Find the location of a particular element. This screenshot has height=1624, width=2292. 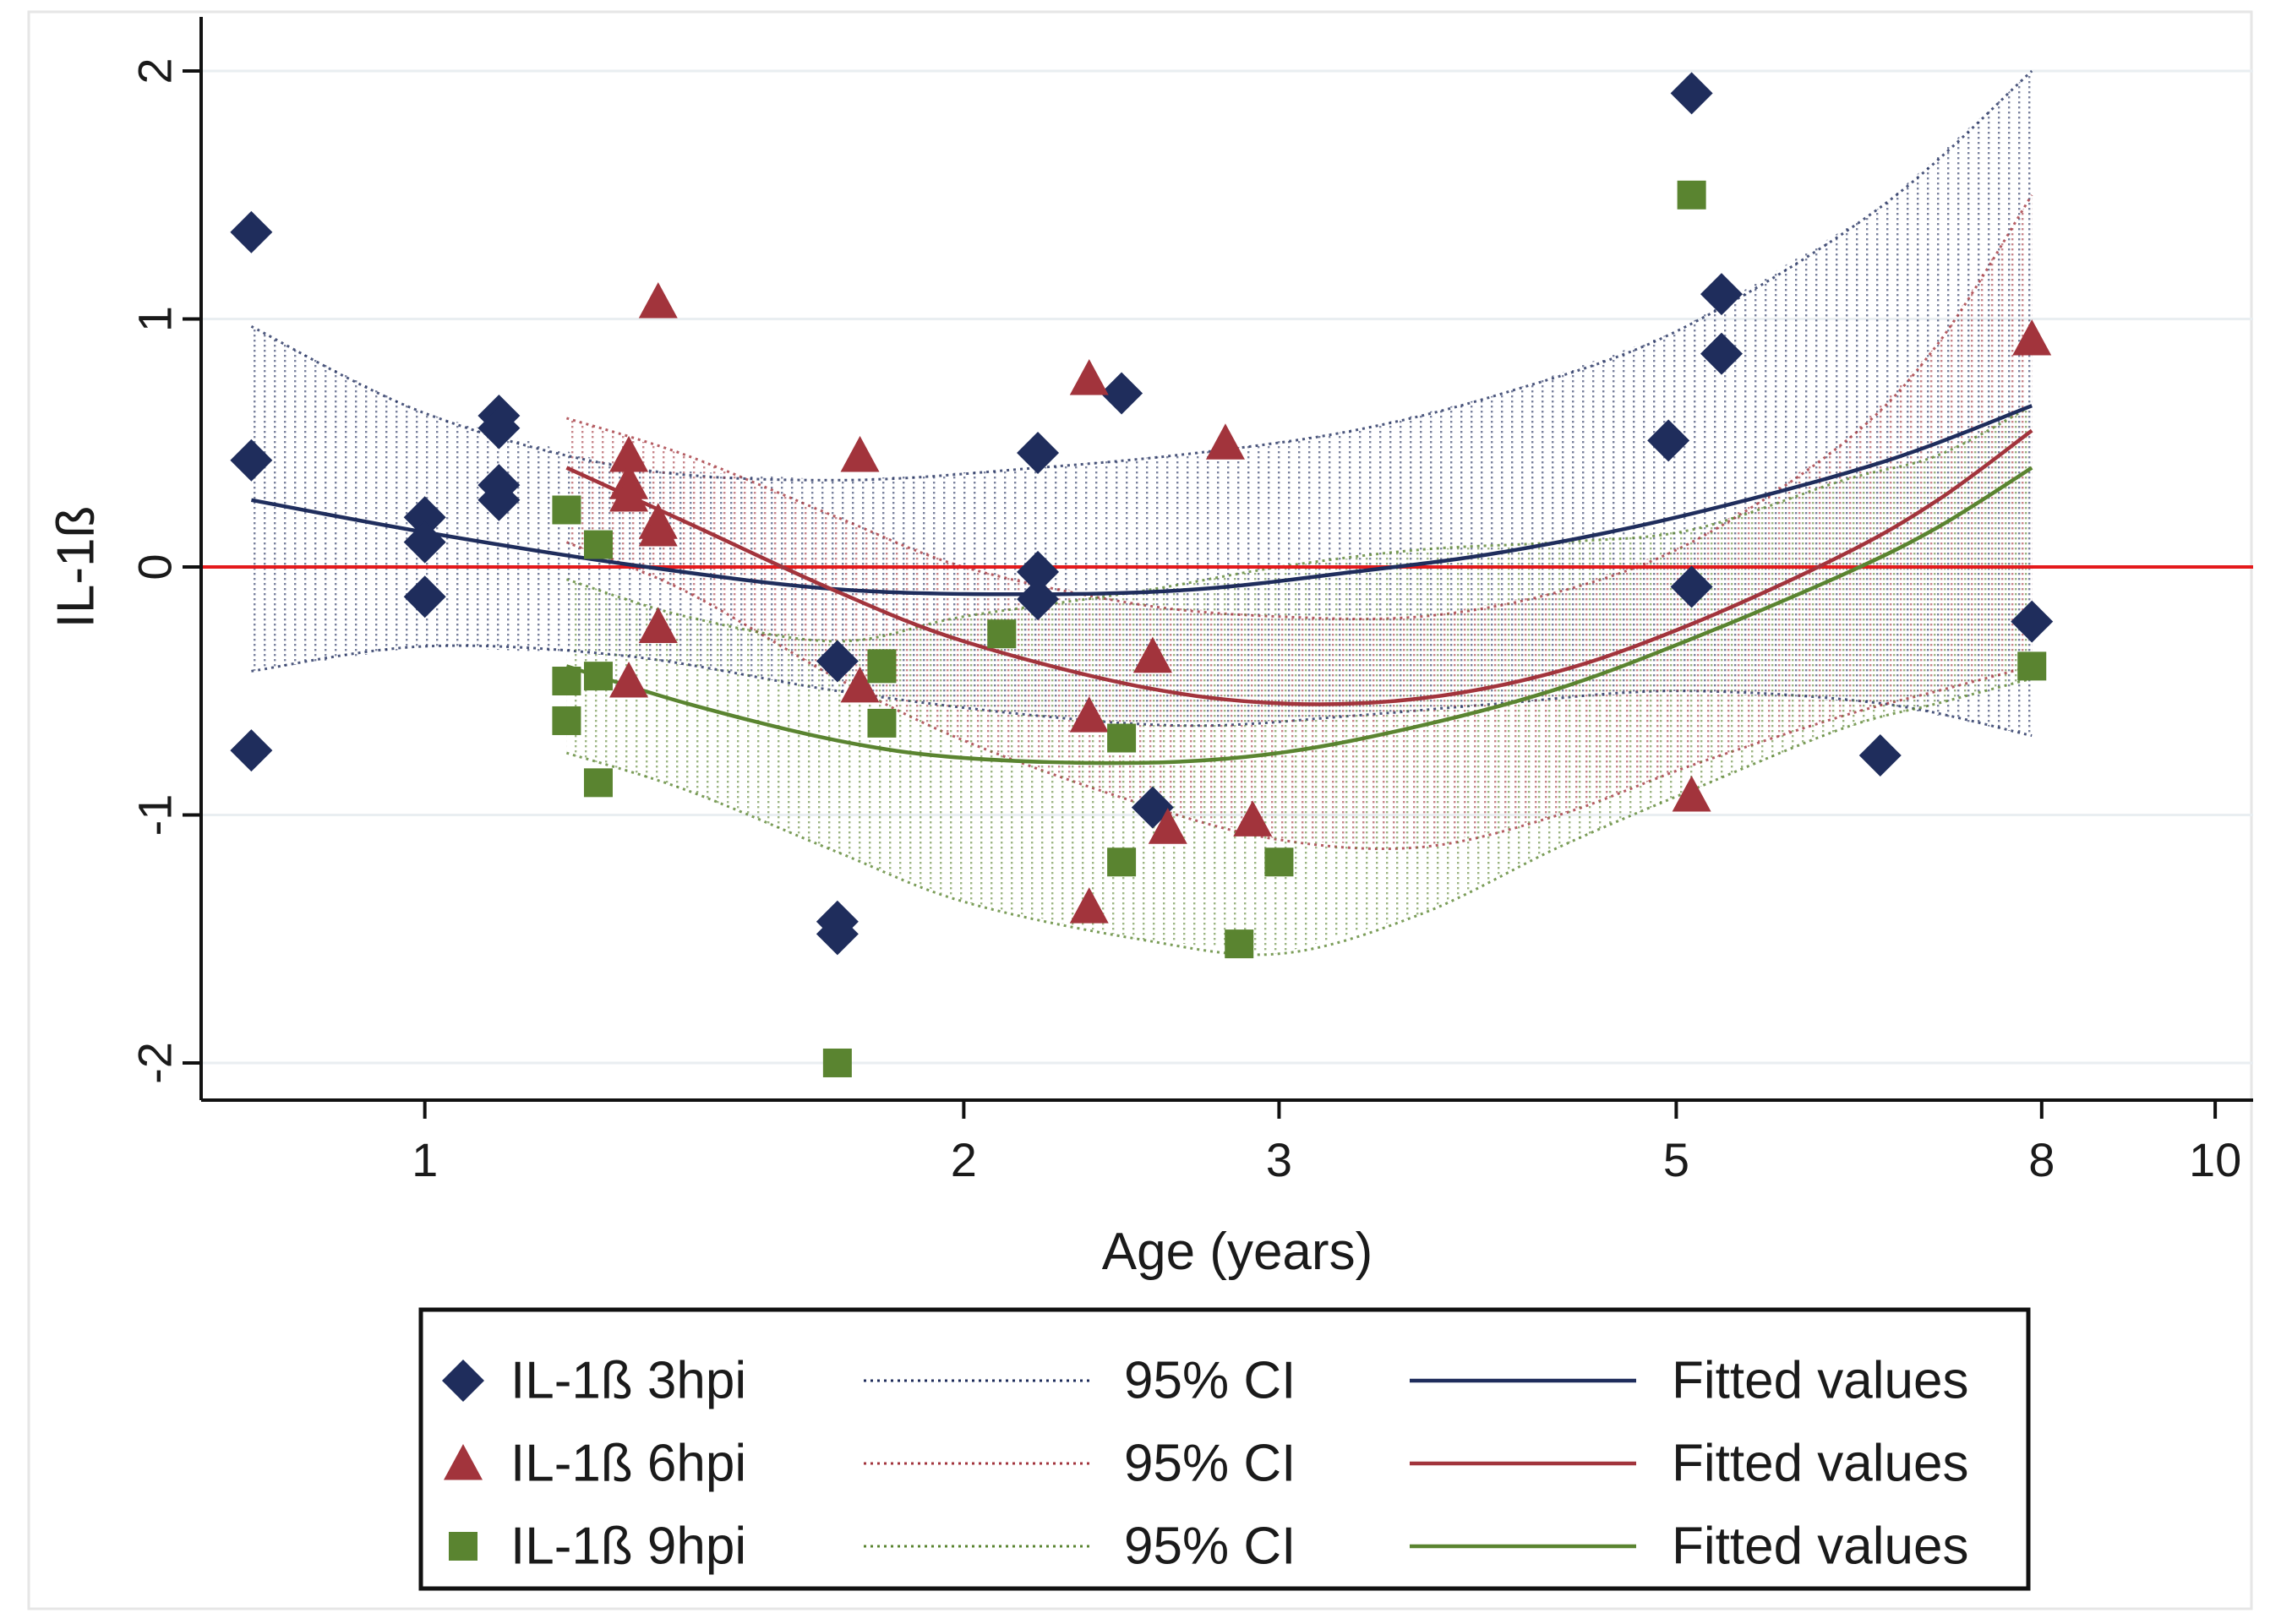

x-axis-title: Age (years) is located at coordinates (1237, 1252).